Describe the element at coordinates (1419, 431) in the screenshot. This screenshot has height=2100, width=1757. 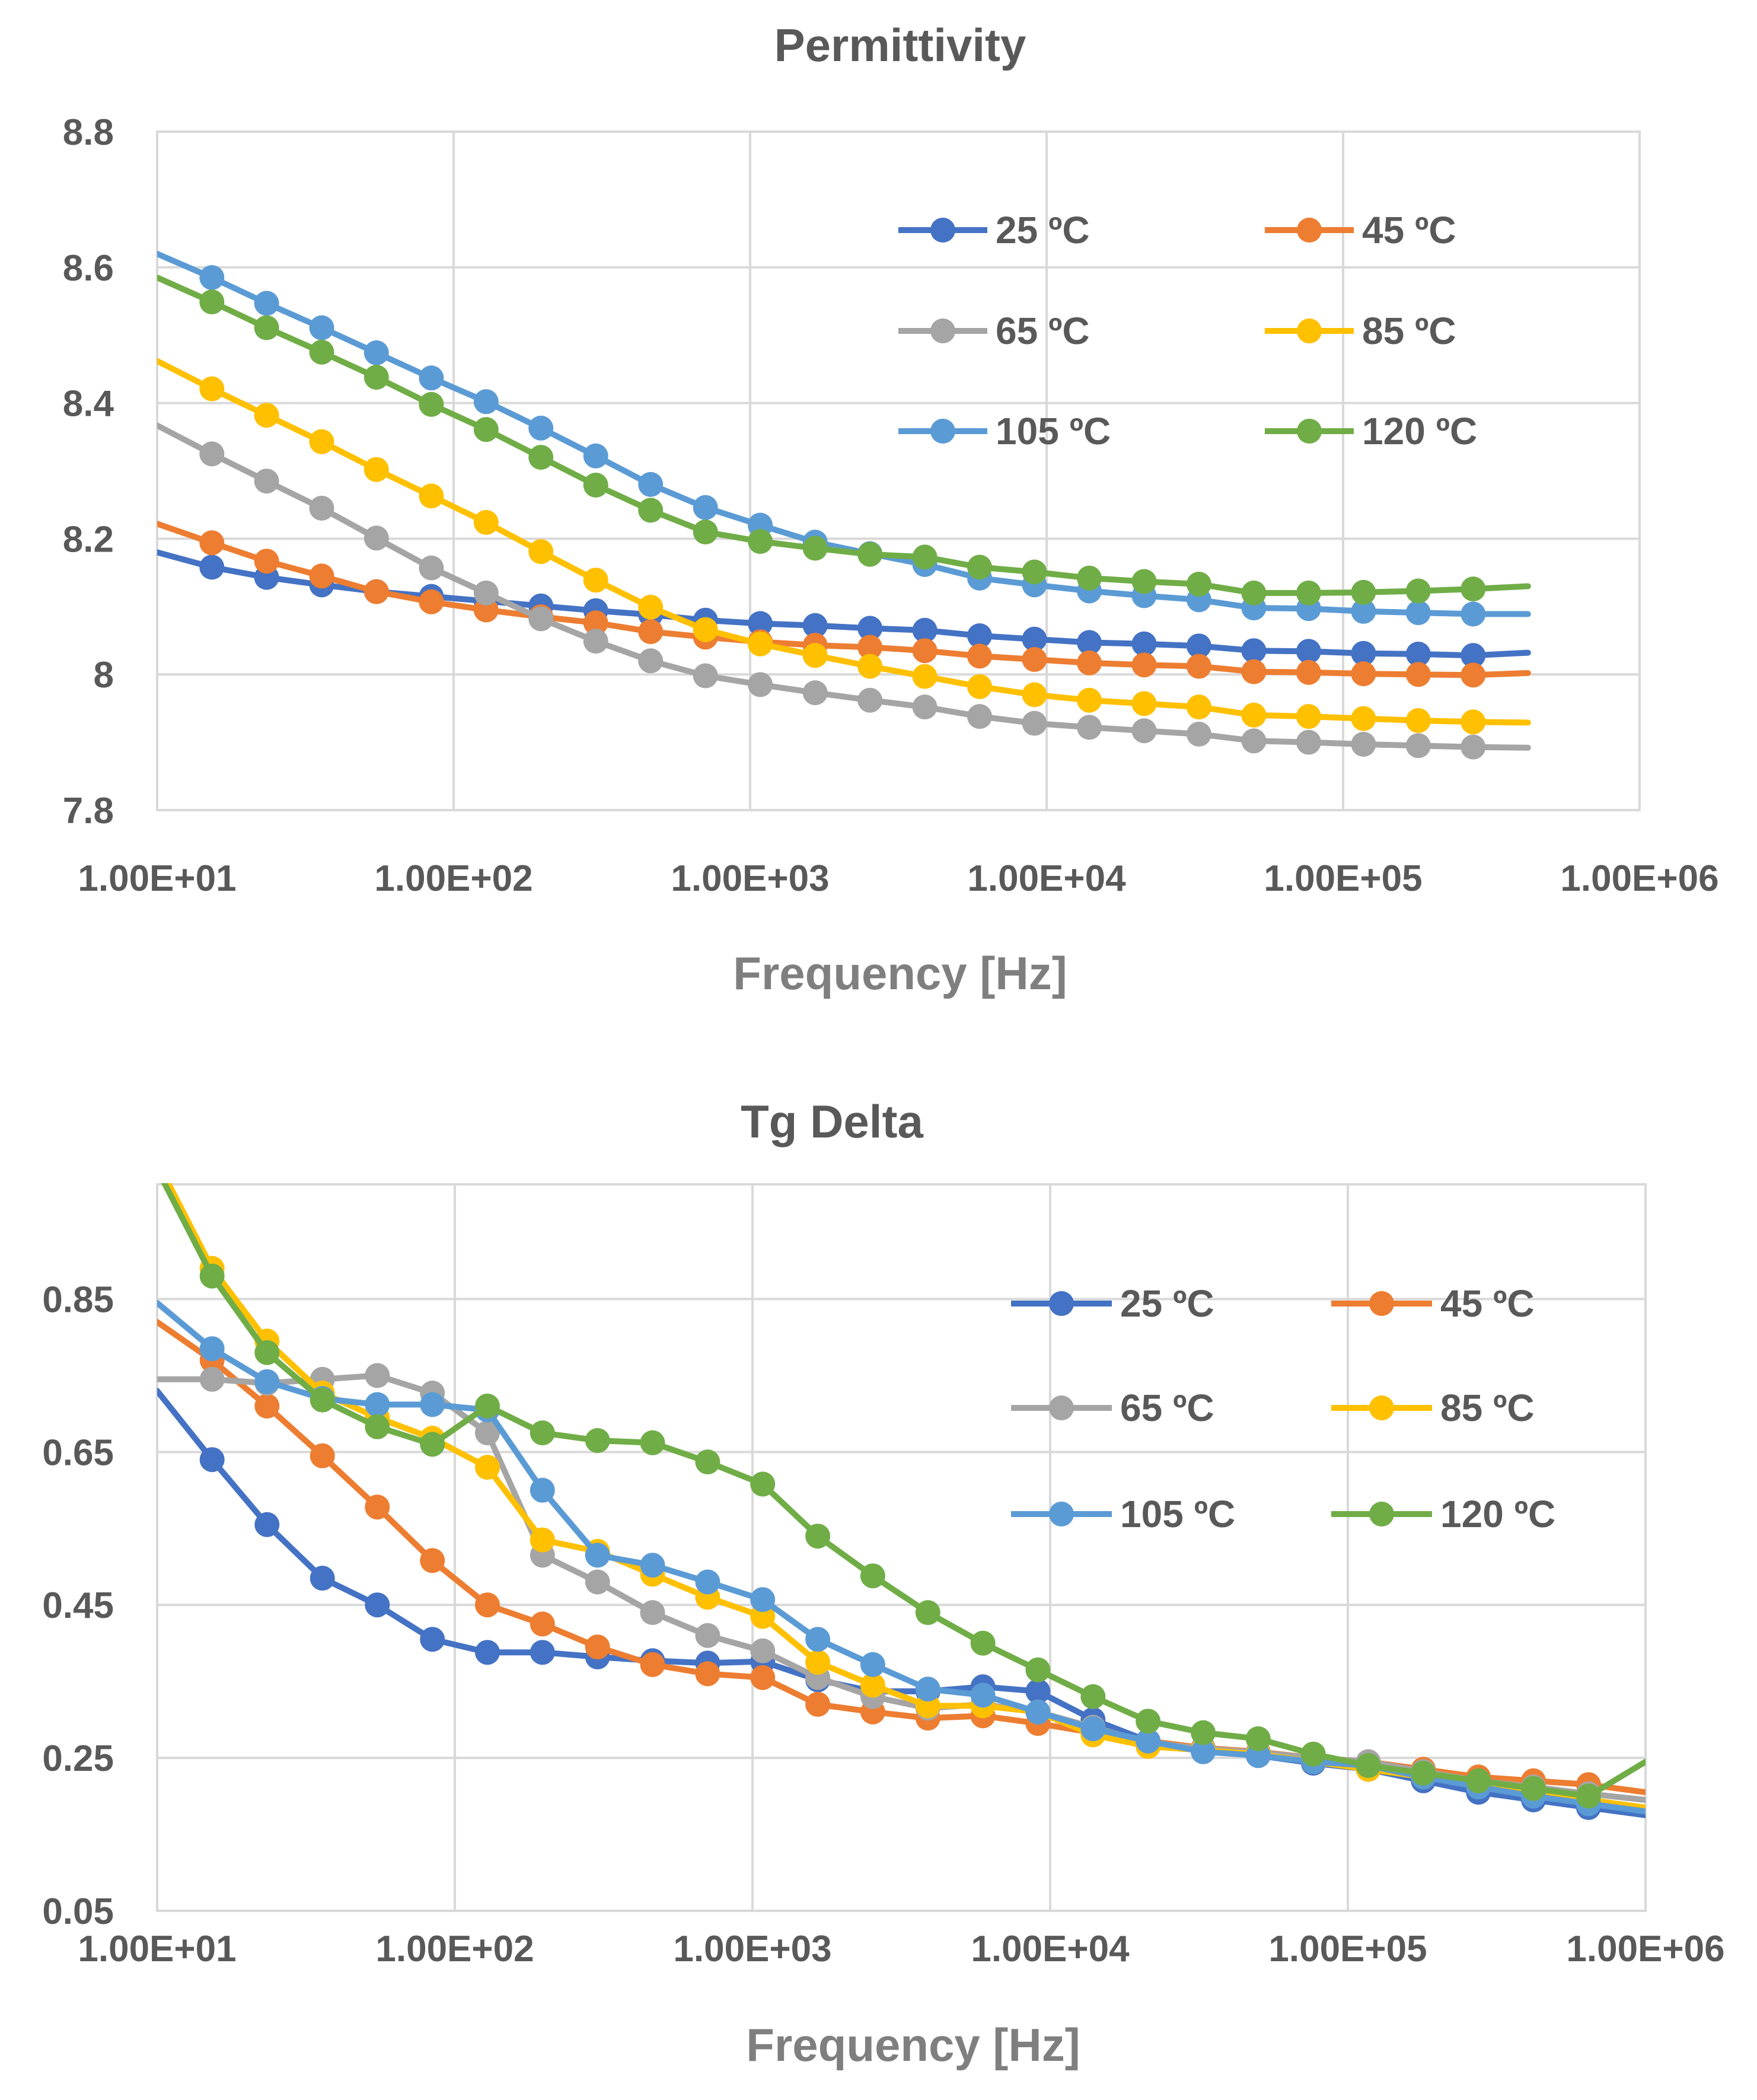
I see `legend-label: 120 ºC` at that location.